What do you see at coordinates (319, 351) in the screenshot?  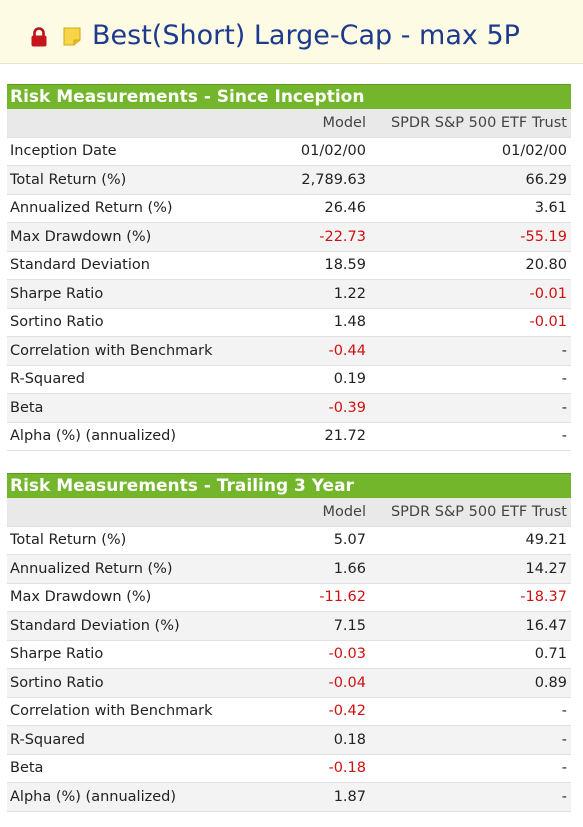 I see `model-value: -0.44` at bounding box center [319, 351].